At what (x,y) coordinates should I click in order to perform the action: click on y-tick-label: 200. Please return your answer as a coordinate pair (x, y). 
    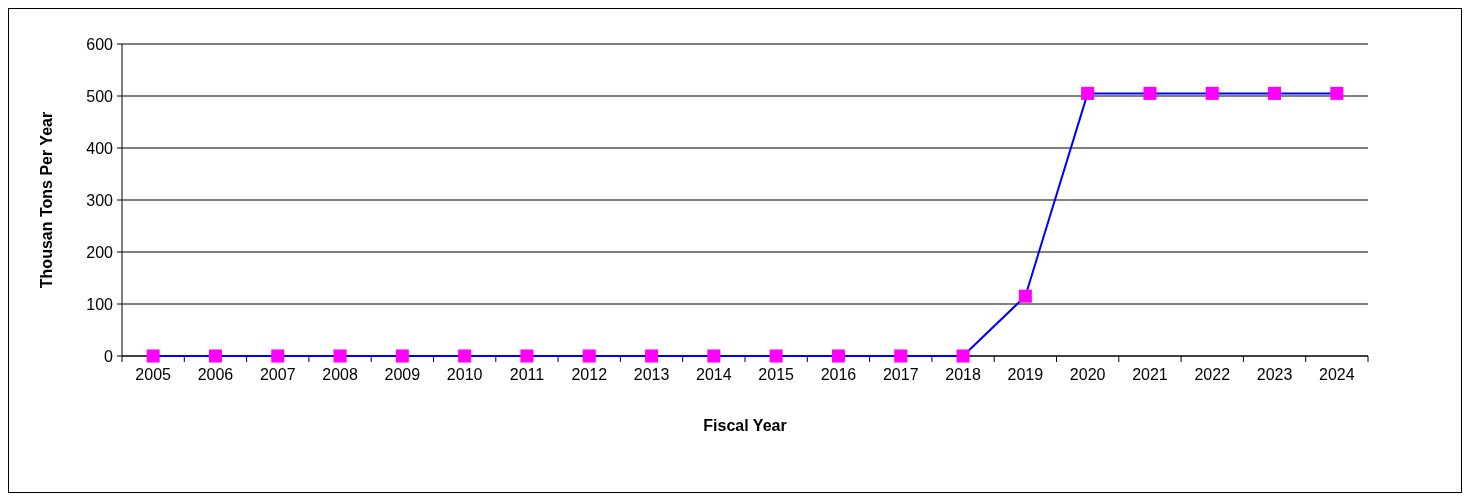
    Looking at the image, I should click on (100, 252).